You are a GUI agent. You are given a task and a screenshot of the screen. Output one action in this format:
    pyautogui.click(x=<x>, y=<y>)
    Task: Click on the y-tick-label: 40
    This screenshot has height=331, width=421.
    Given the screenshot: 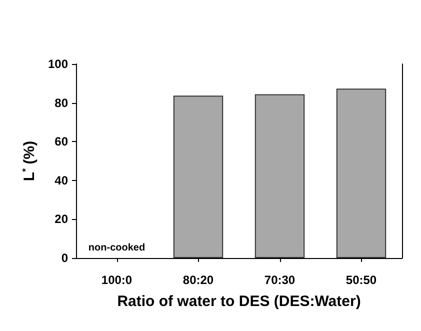 What is the action you would take?
    pyautogui.click(x=61, y=180)
    